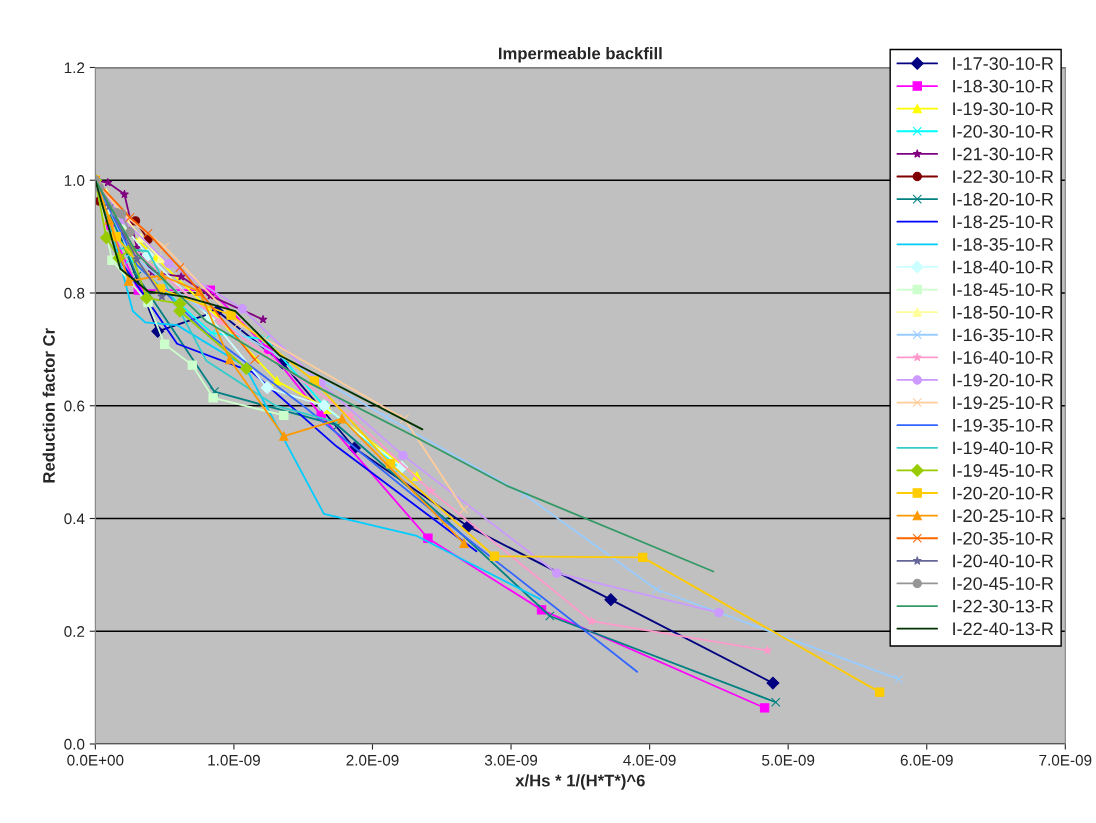  Describe the element at coordinates (95, 760) in the screenshot. I see `x-tick-label: 0.0E+00` at that location.